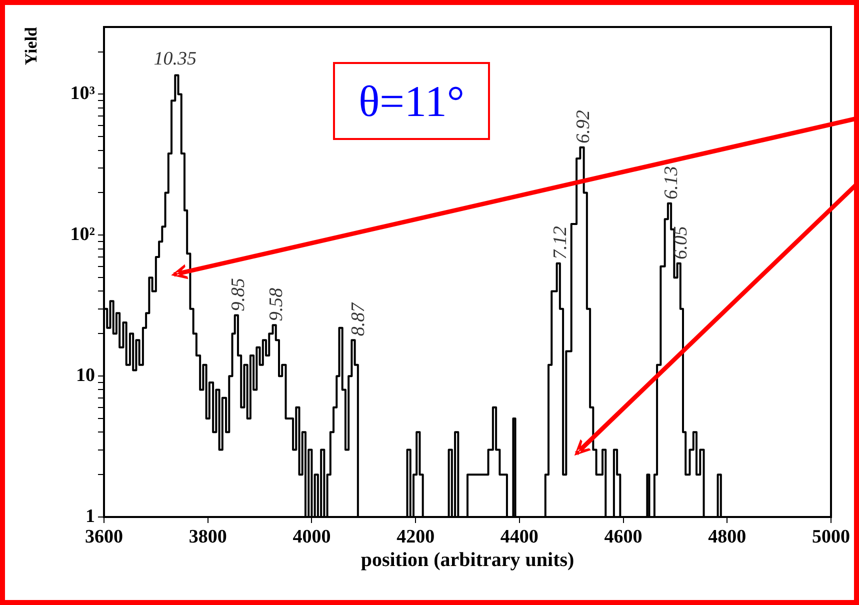 This screenshot has height=605, width=859. Describe the element at coordinates (175, 59) in the screenshot. I see `annotation: 10.35` at that location.